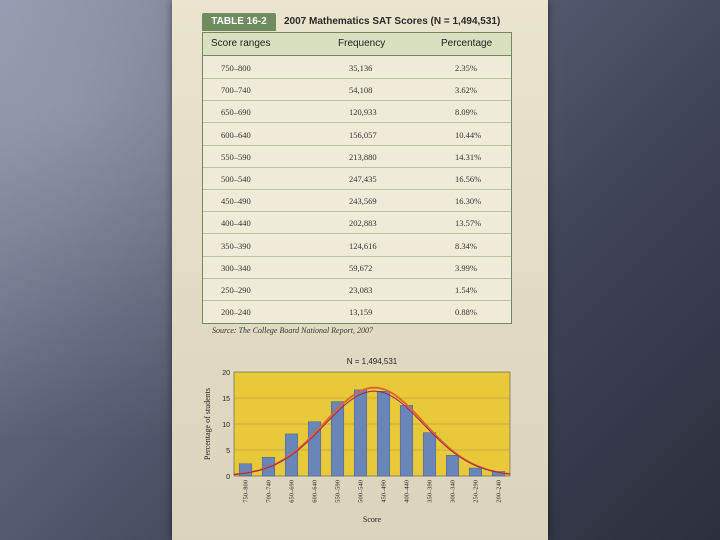  What do you see at coordinates (466, 112) in the screenshot?
I see `cell-percentage: 8.09%` at bounding box center [466, 112].